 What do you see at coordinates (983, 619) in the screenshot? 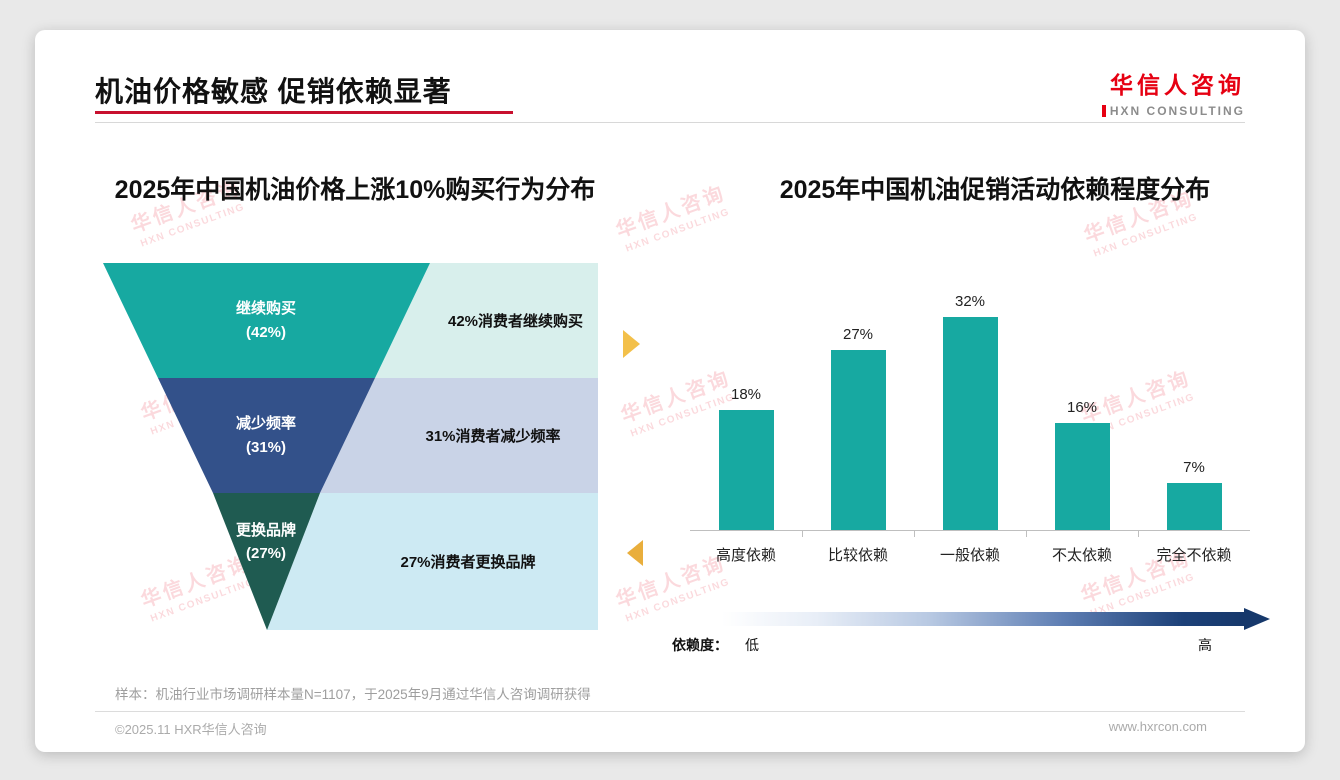
I see `gradient-shaft` at bounding box center [983, 619].